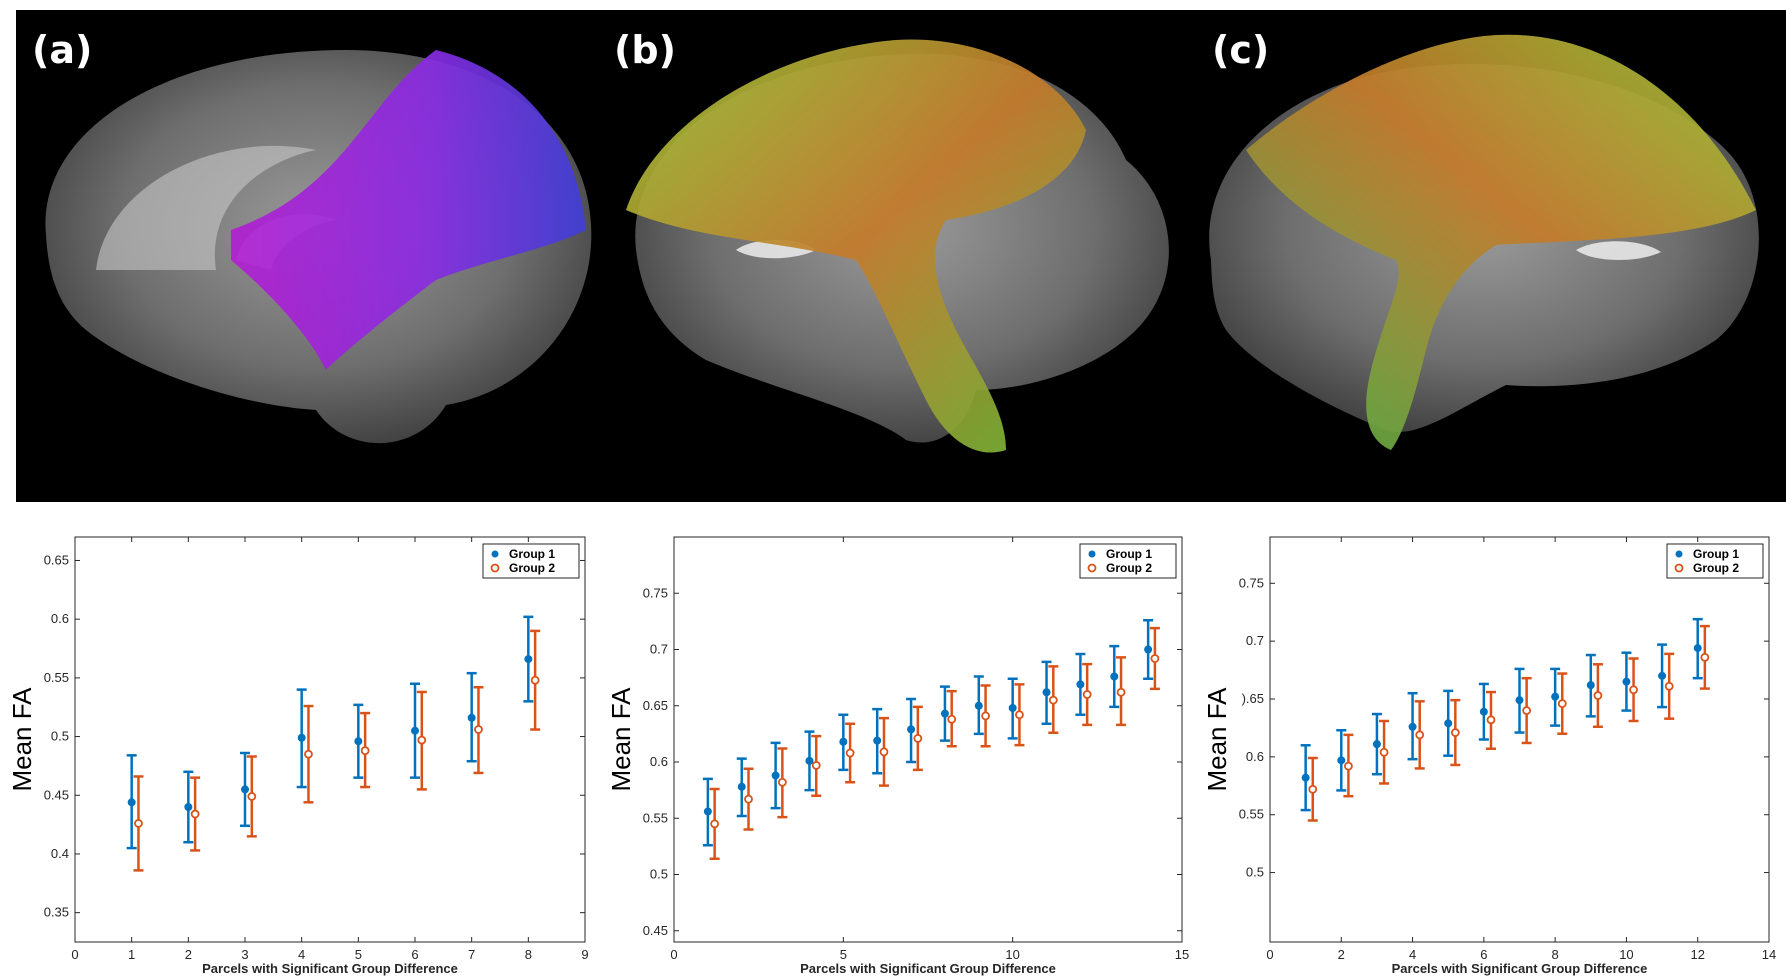 Image resolution: width=1786 pixels, height=977 pixels. I want to click on legend-marker-group1, so click(1092, 554).